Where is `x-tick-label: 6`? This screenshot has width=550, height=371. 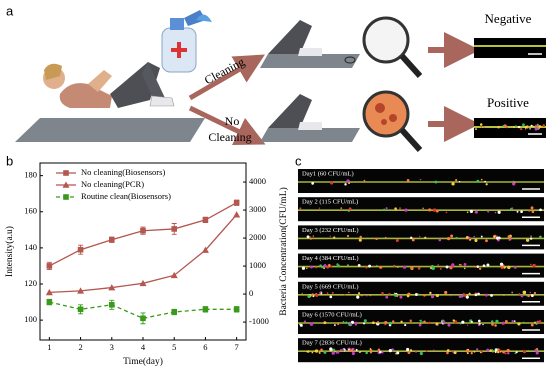 x-tick-label: 6 is located at coordinates (205, 347).